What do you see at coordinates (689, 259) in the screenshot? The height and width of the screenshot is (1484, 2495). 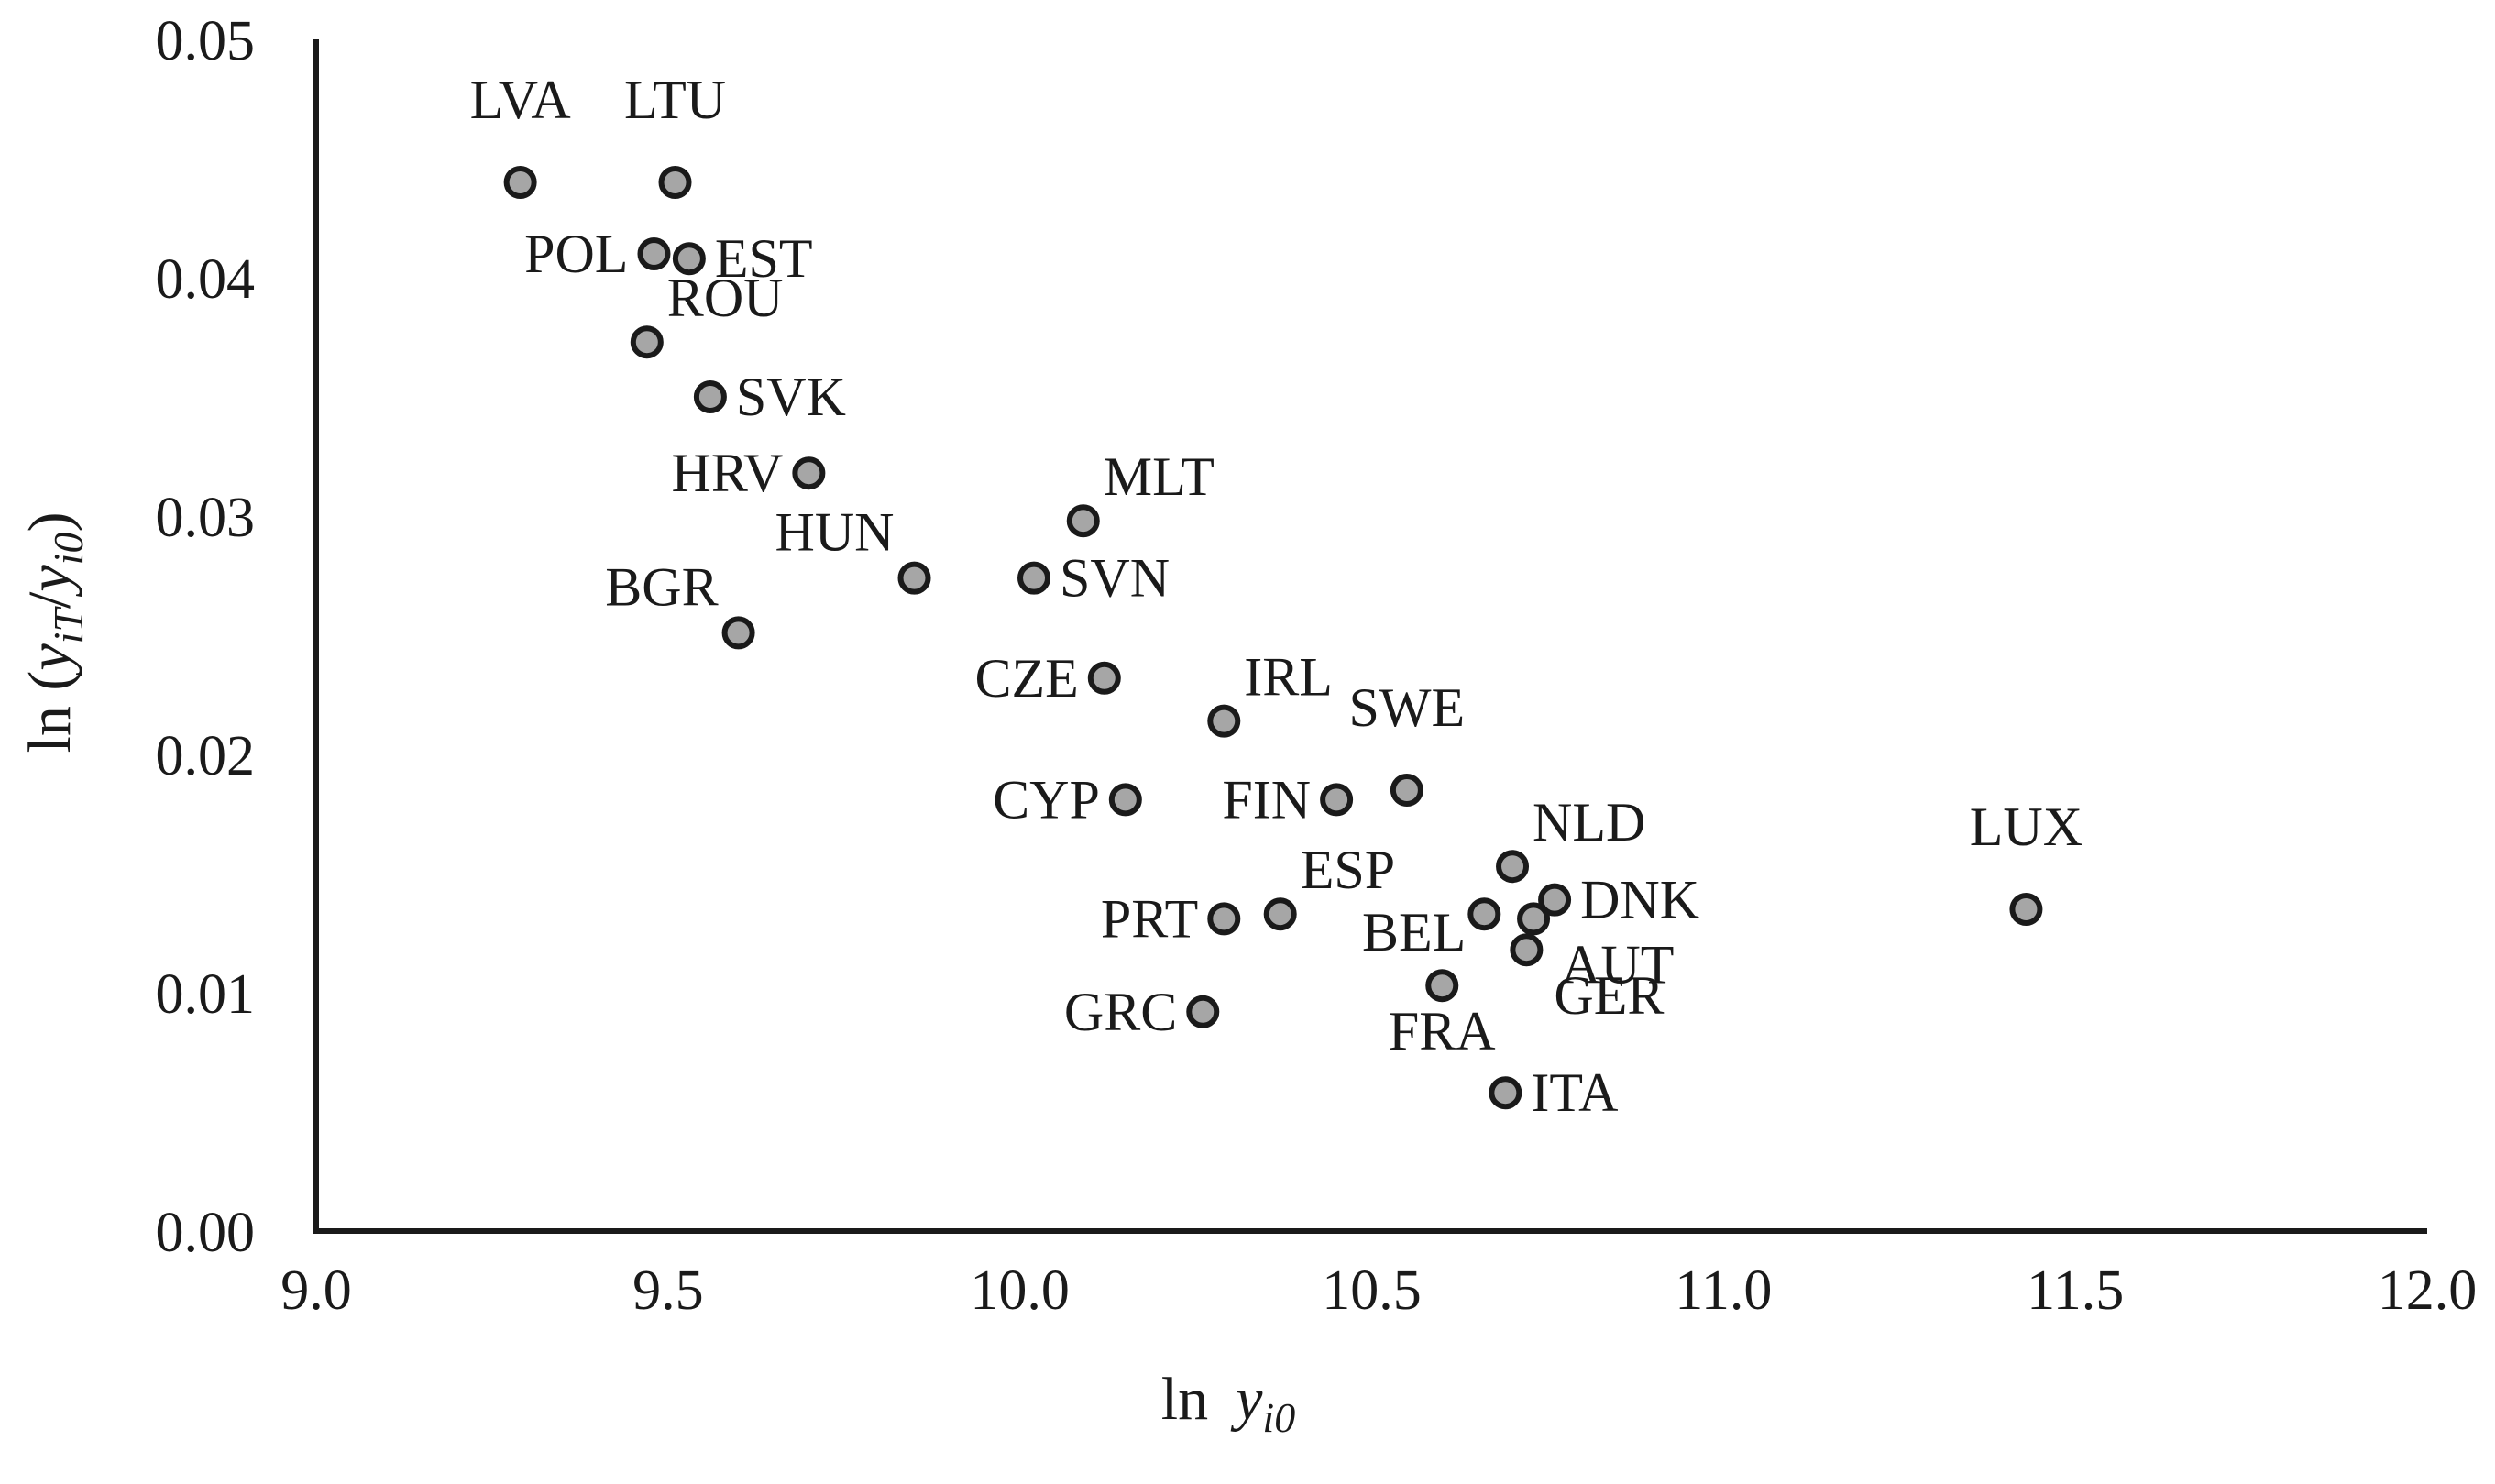 I see `data-point-est` at bounding box center [689, 259].